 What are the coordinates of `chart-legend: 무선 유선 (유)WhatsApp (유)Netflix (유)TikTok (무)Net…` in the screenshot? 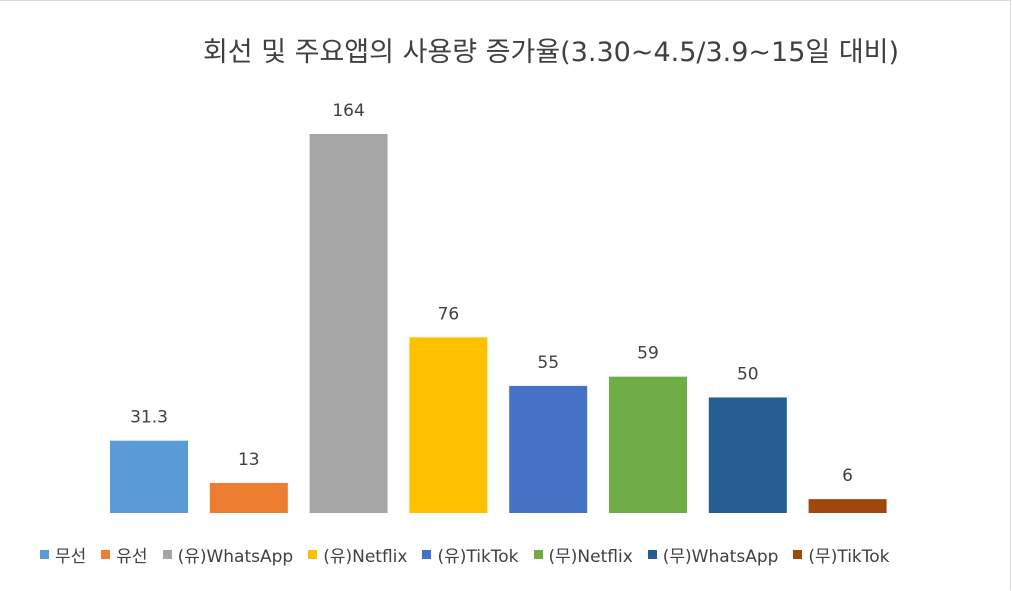 It's located at (465, 554).